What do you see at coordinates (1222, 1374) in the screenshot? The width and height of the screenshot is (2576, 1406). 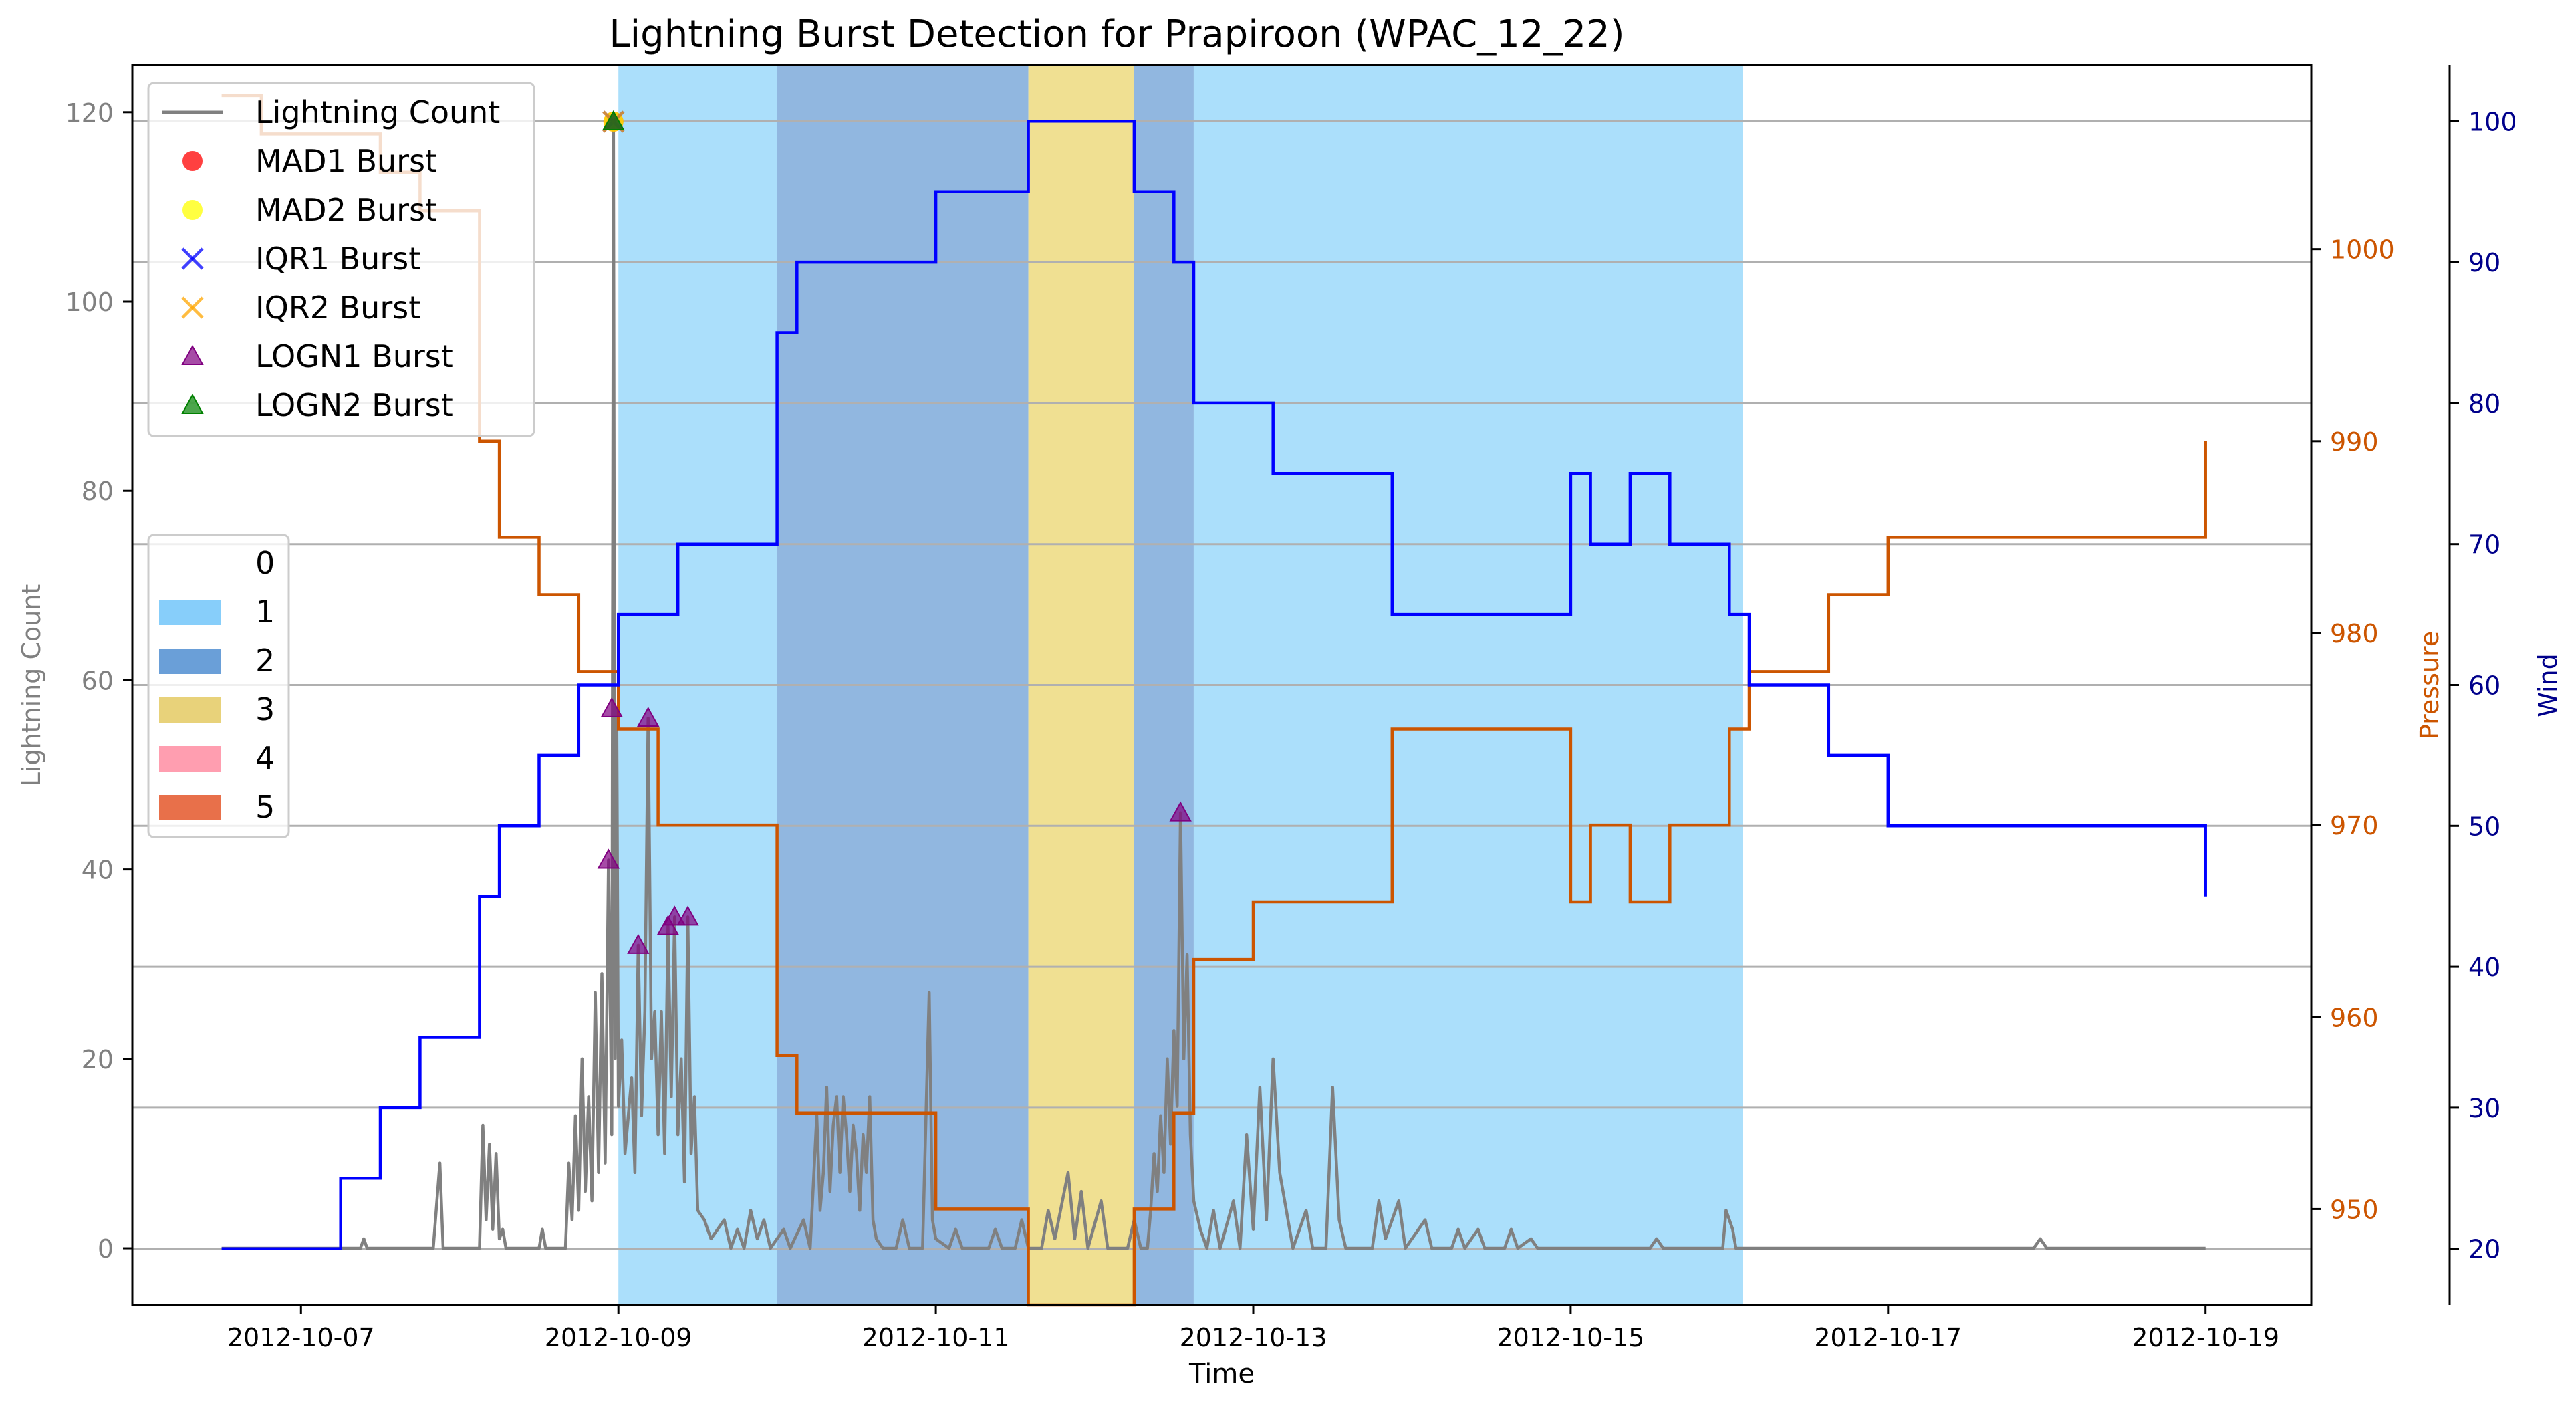 I see `x-axis-label: Time` at bounding box center [1222, 1374].